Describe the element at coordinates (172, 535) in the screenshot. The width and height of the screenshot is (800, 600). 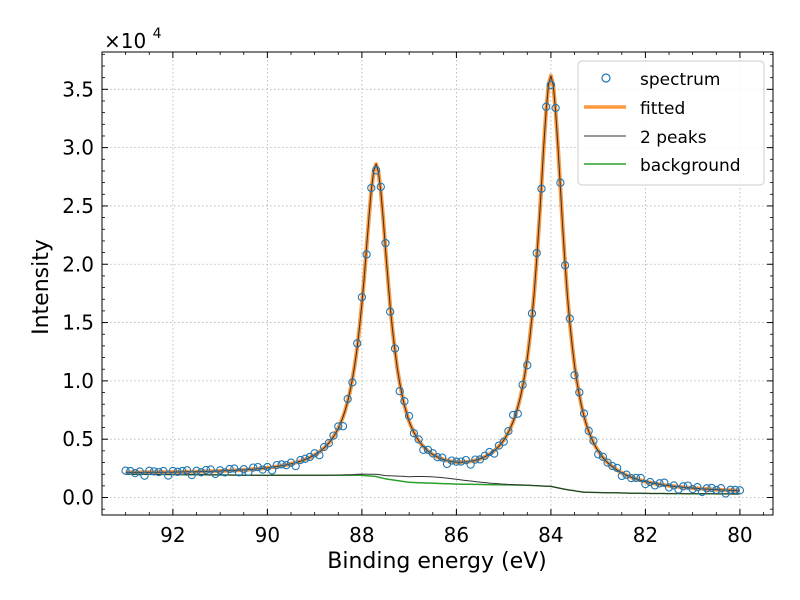
I see `x-tick-label: 92` at that location.